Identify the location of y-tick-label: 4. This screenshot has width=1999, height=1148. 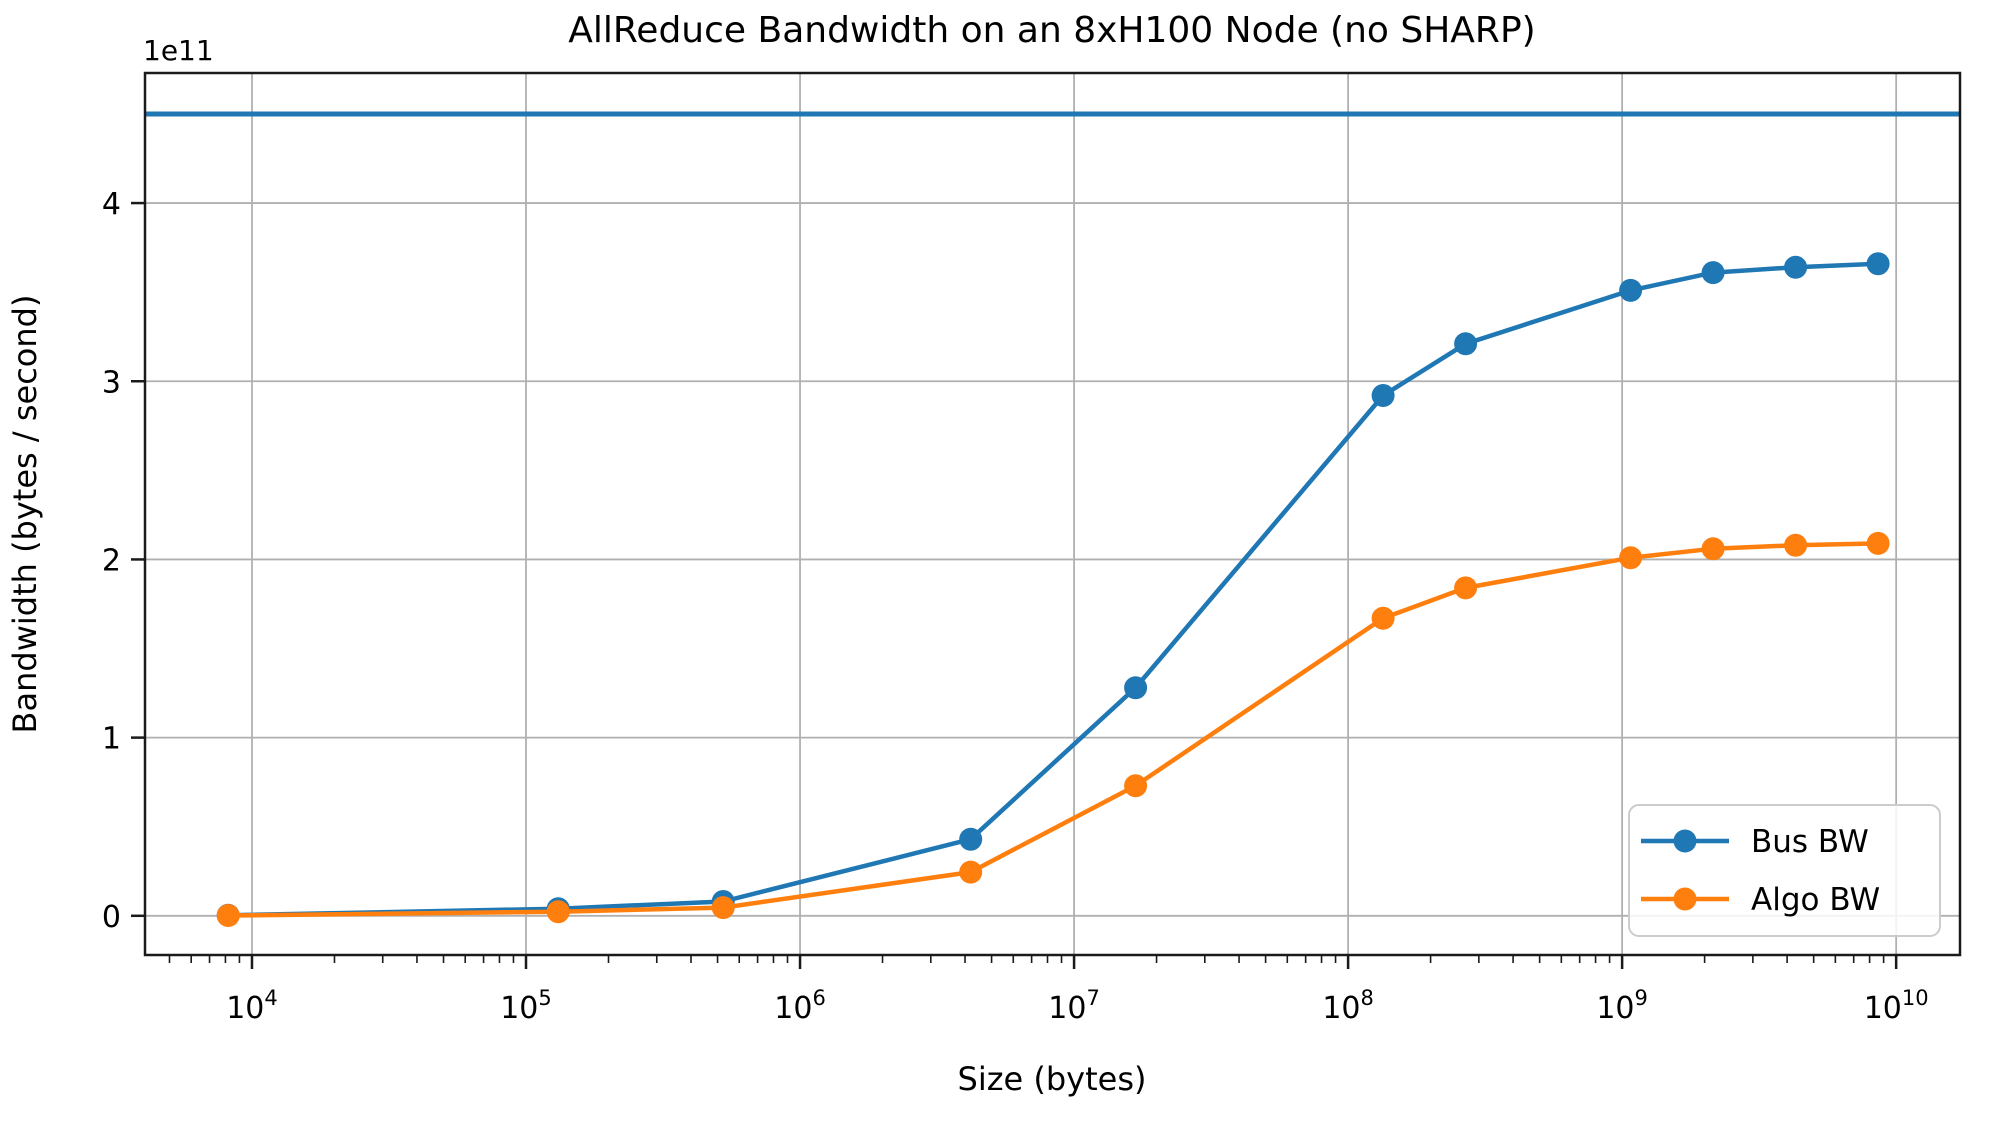
(111, 204).